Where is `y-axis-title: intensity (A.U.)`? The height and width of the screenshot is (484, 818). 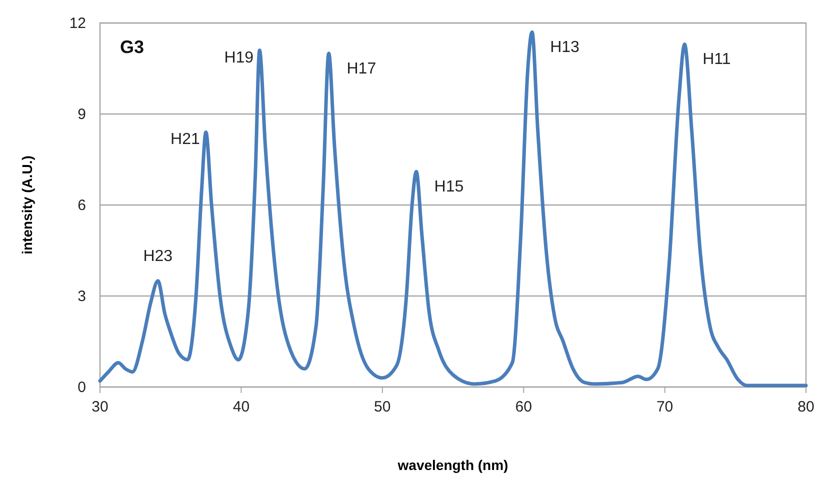
y-axis-title: intensity (A.U.) is located at coordinates (27, 205).